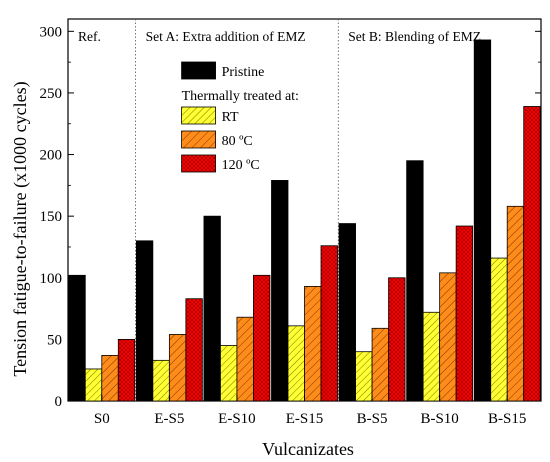  I want to click on x-tick-label: E-S5, so click(169, 419).